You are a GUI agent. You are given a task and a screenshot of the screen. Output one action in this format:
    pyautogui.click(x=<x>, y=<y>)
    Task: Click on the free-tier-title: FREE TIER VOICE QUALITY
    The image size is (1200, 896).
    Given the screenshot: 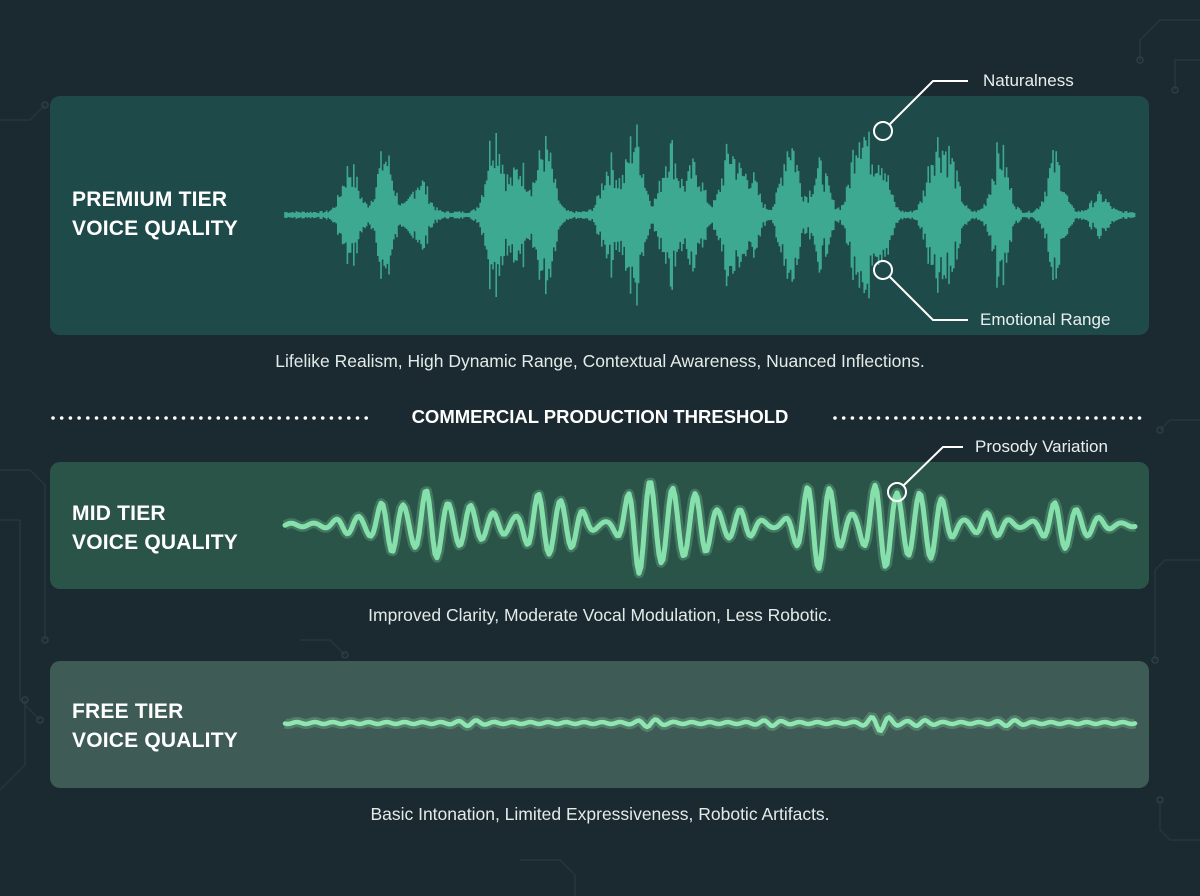 What is the action you would take?
    pyautogui.click(x=155, y=726)
    